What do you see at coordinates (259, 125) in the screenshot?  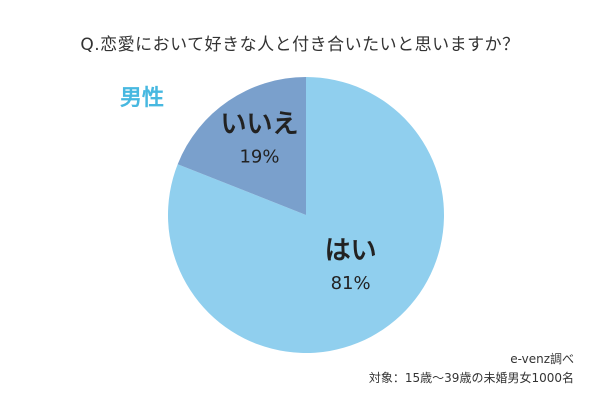 I see `slice-label-no: いいえ` at bounding box center [259, 125].